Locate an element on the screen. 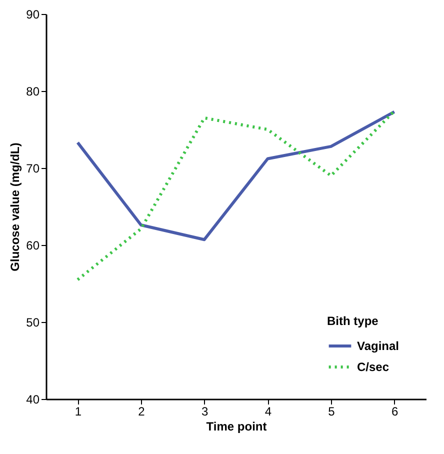 The width and height of the screenshot is (444, 454). x-tick-label: 4 is located at coordinates (268, 411).